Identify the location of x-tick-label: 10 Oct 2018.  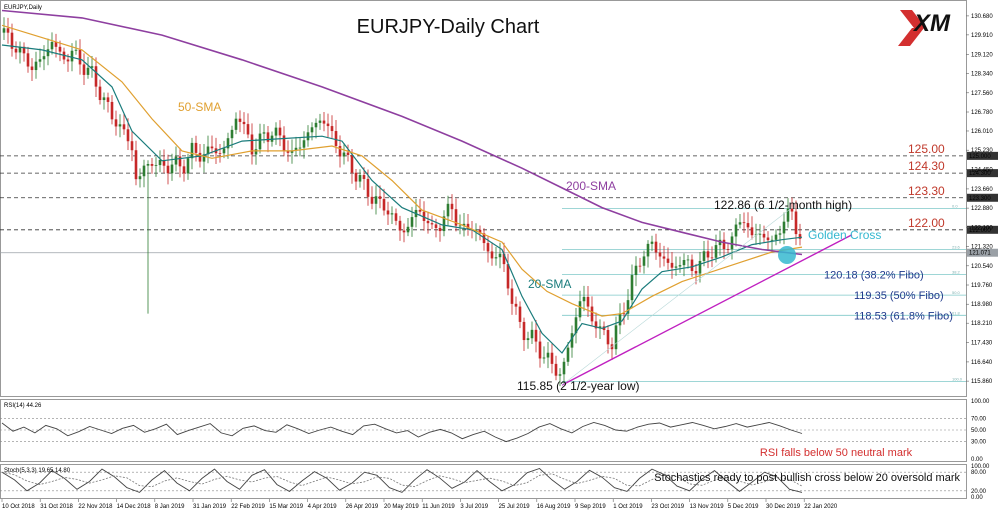
(18, 507).